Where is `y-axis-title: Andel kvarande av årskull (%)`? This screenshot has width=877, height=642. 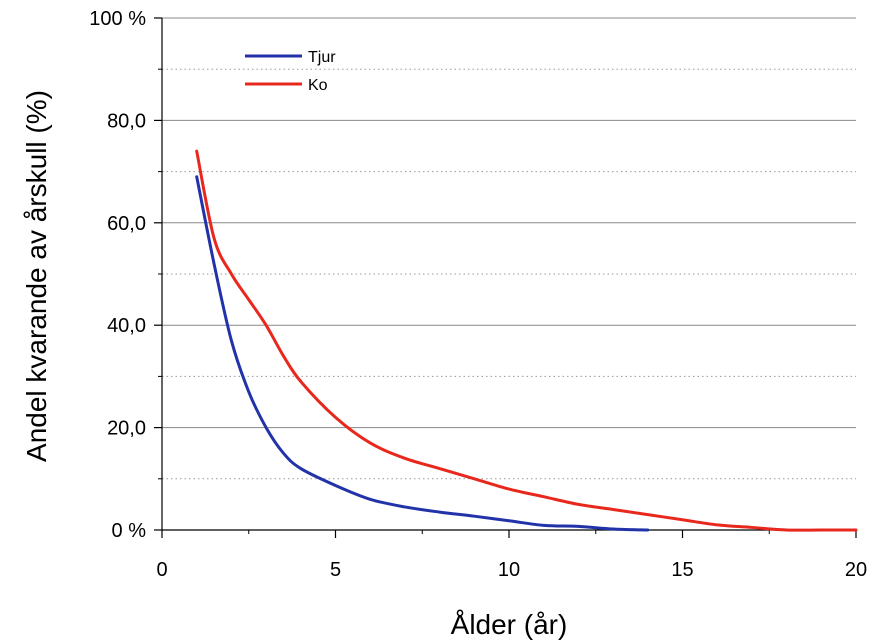
y-axis-title: Andel kvarande av årskull (%) is located at coordinates (36, 276).